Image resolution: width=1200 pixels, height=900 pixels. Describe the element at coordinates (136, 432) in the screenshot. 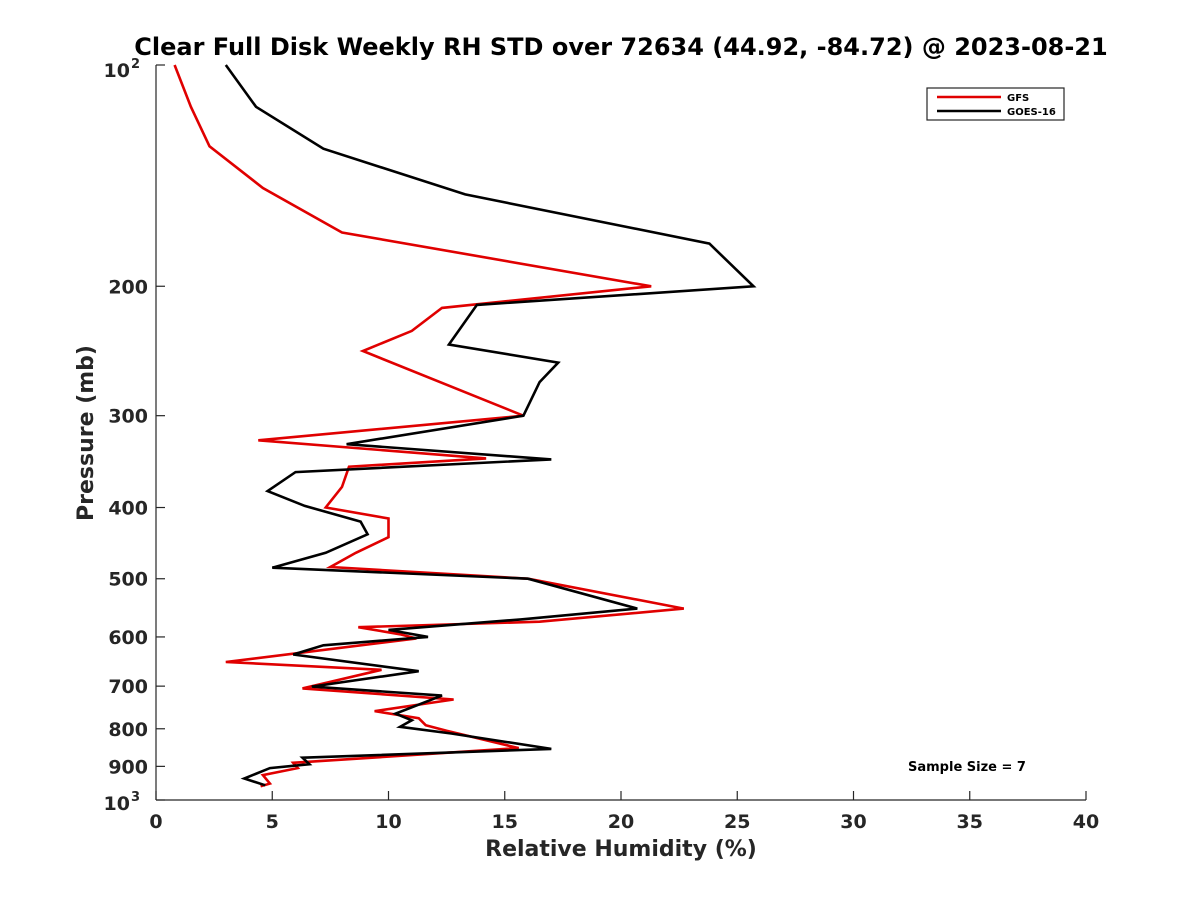

I see `y-axis-ticks: 200 300 400 500 600 700 800 900` at that location.